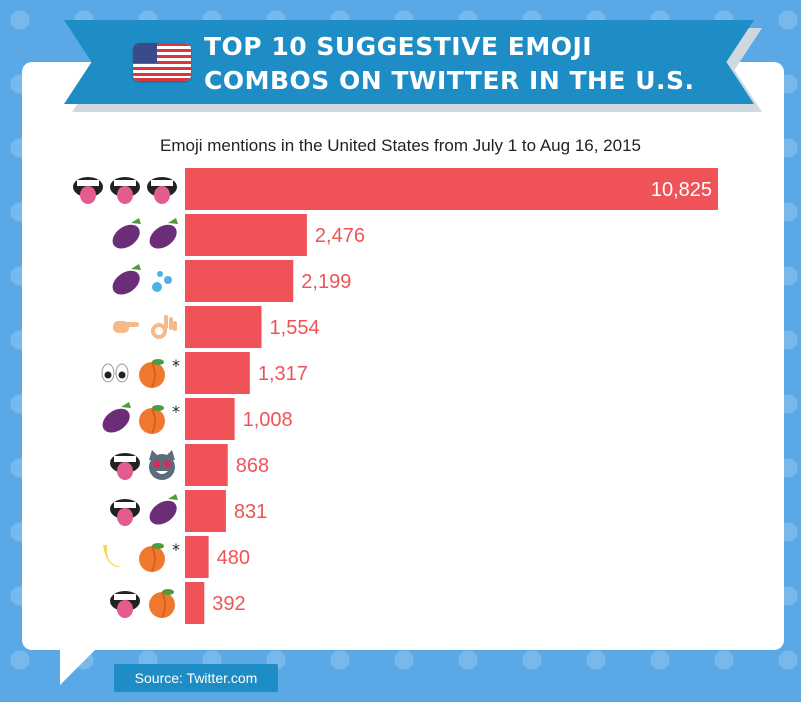  What do you see at coordinates (115, 373) in the screenshot?
I see `eyes-icon` at bounding box center [115, 373].